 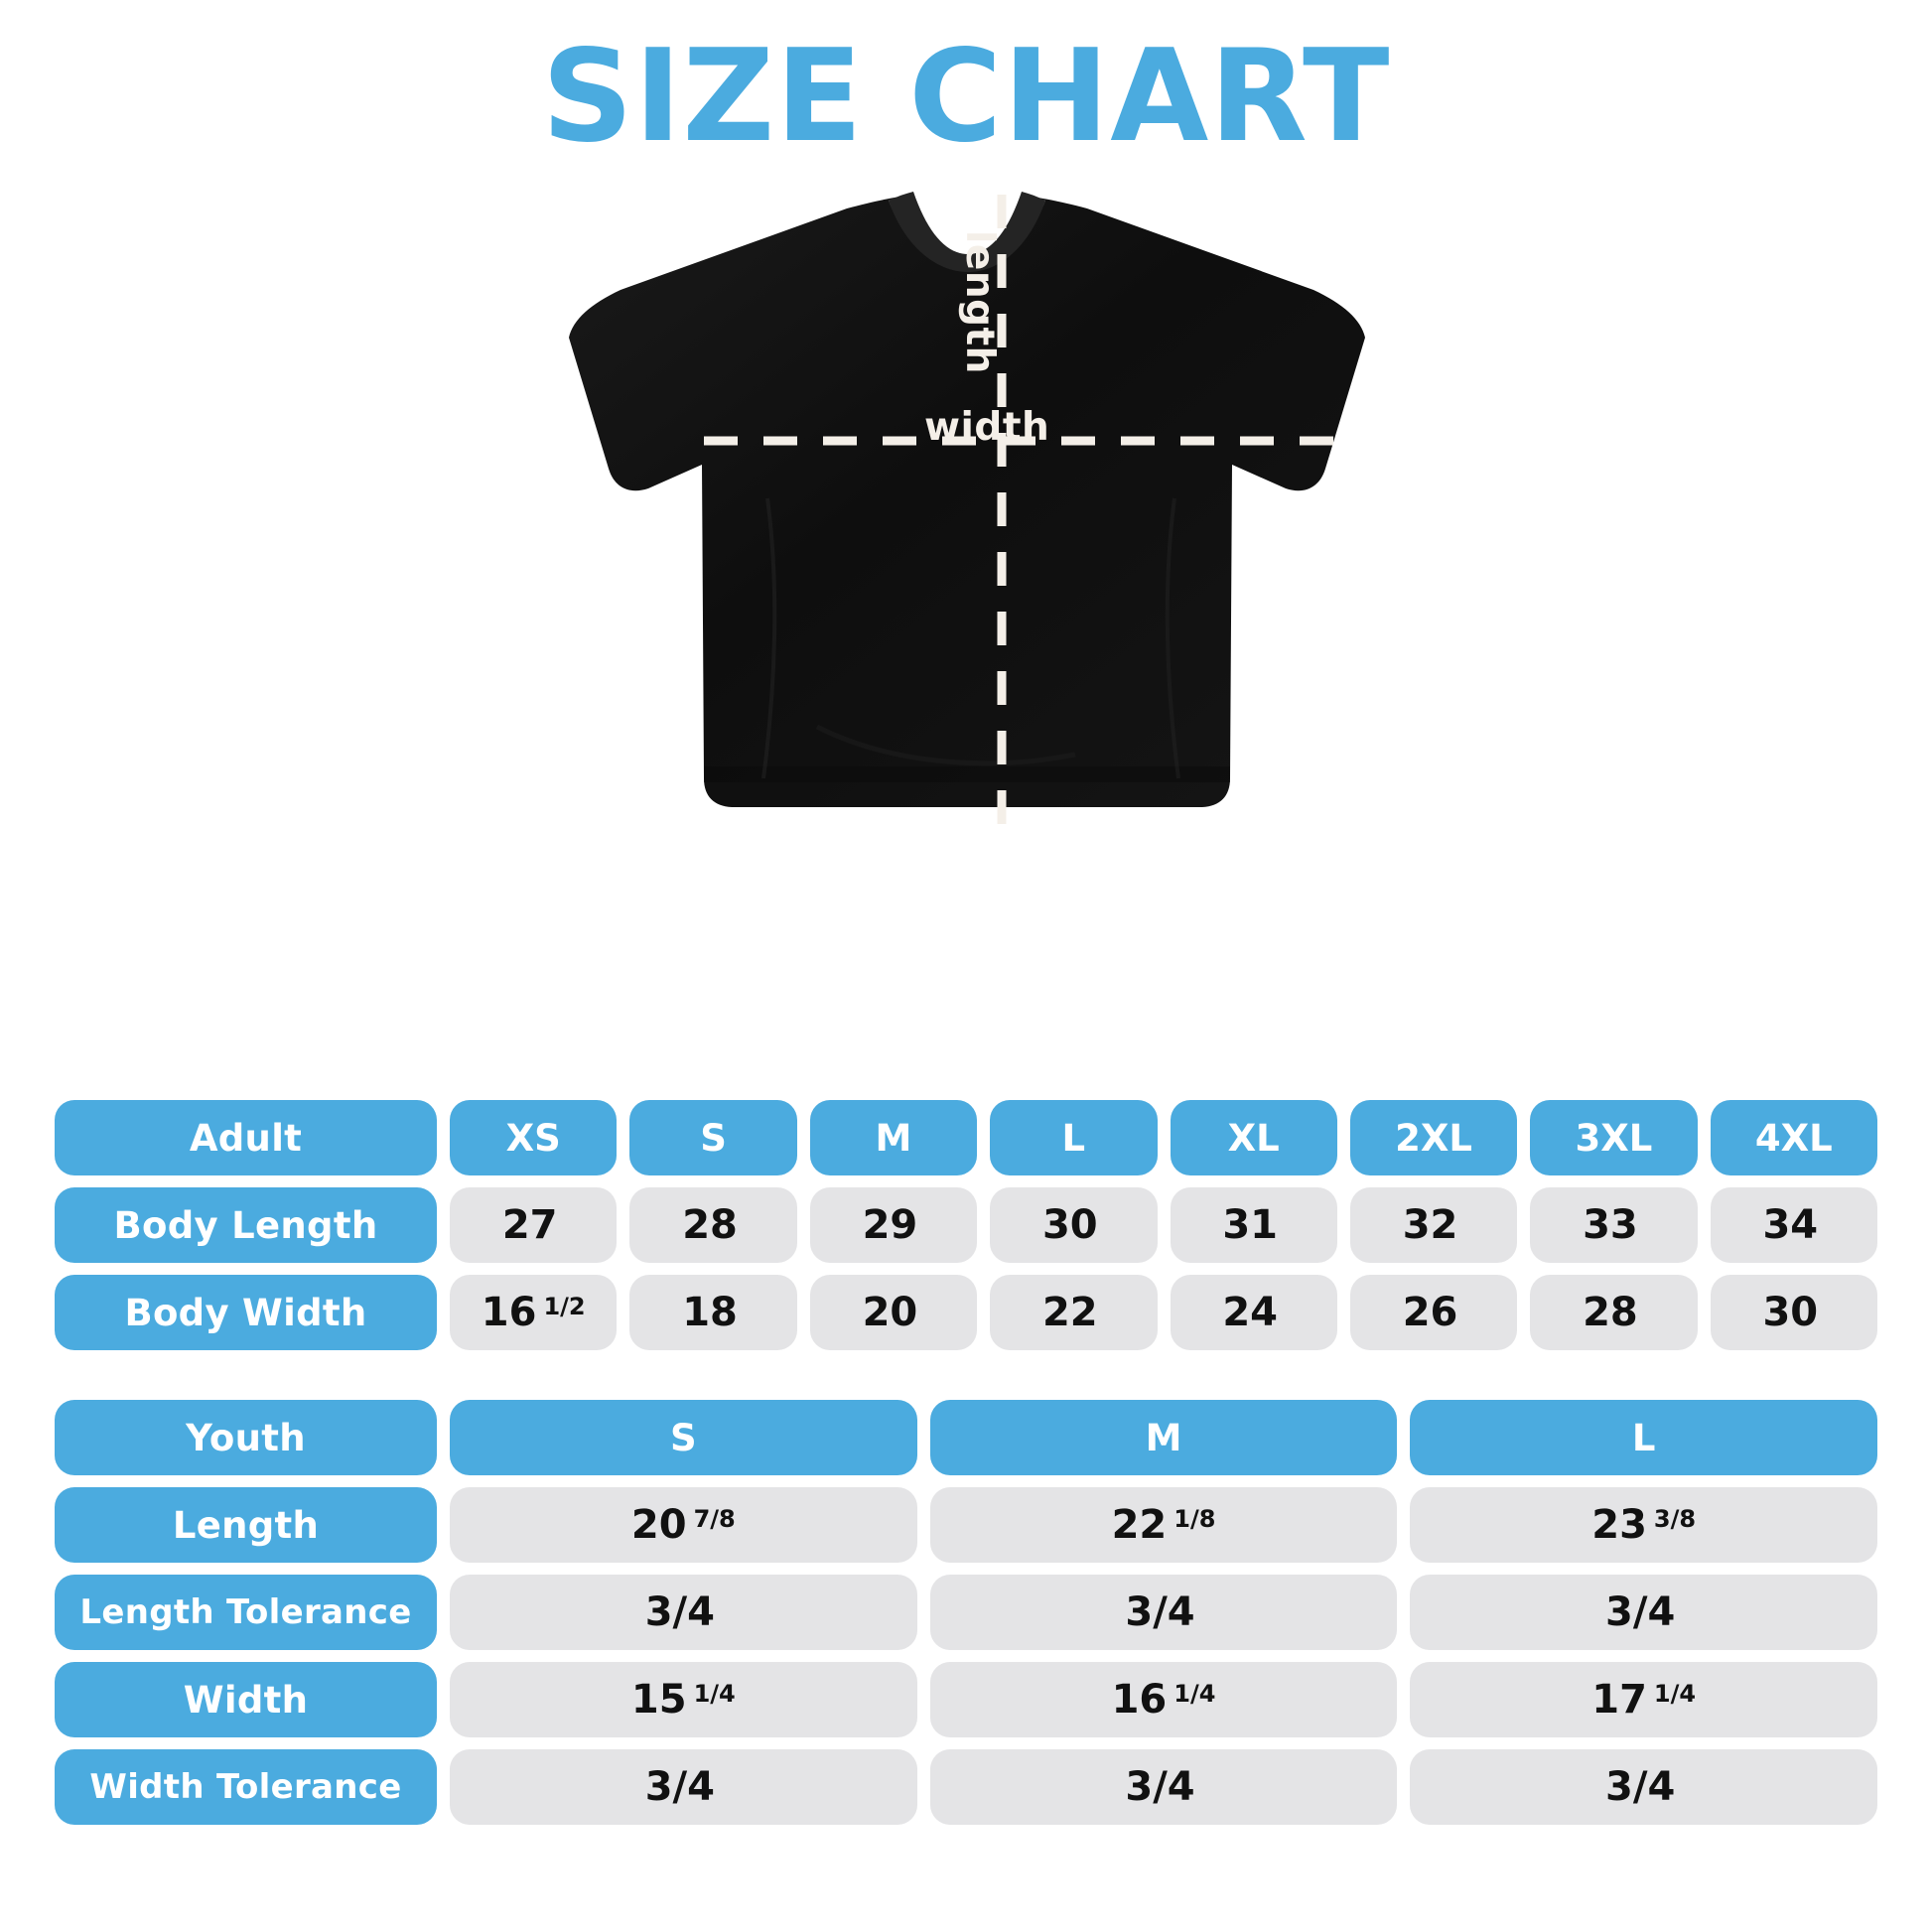 I want to click on youth-width-tolerance-row: Width Tolerance 3/4 3/4 3/4, so click(x=967, y=1787).